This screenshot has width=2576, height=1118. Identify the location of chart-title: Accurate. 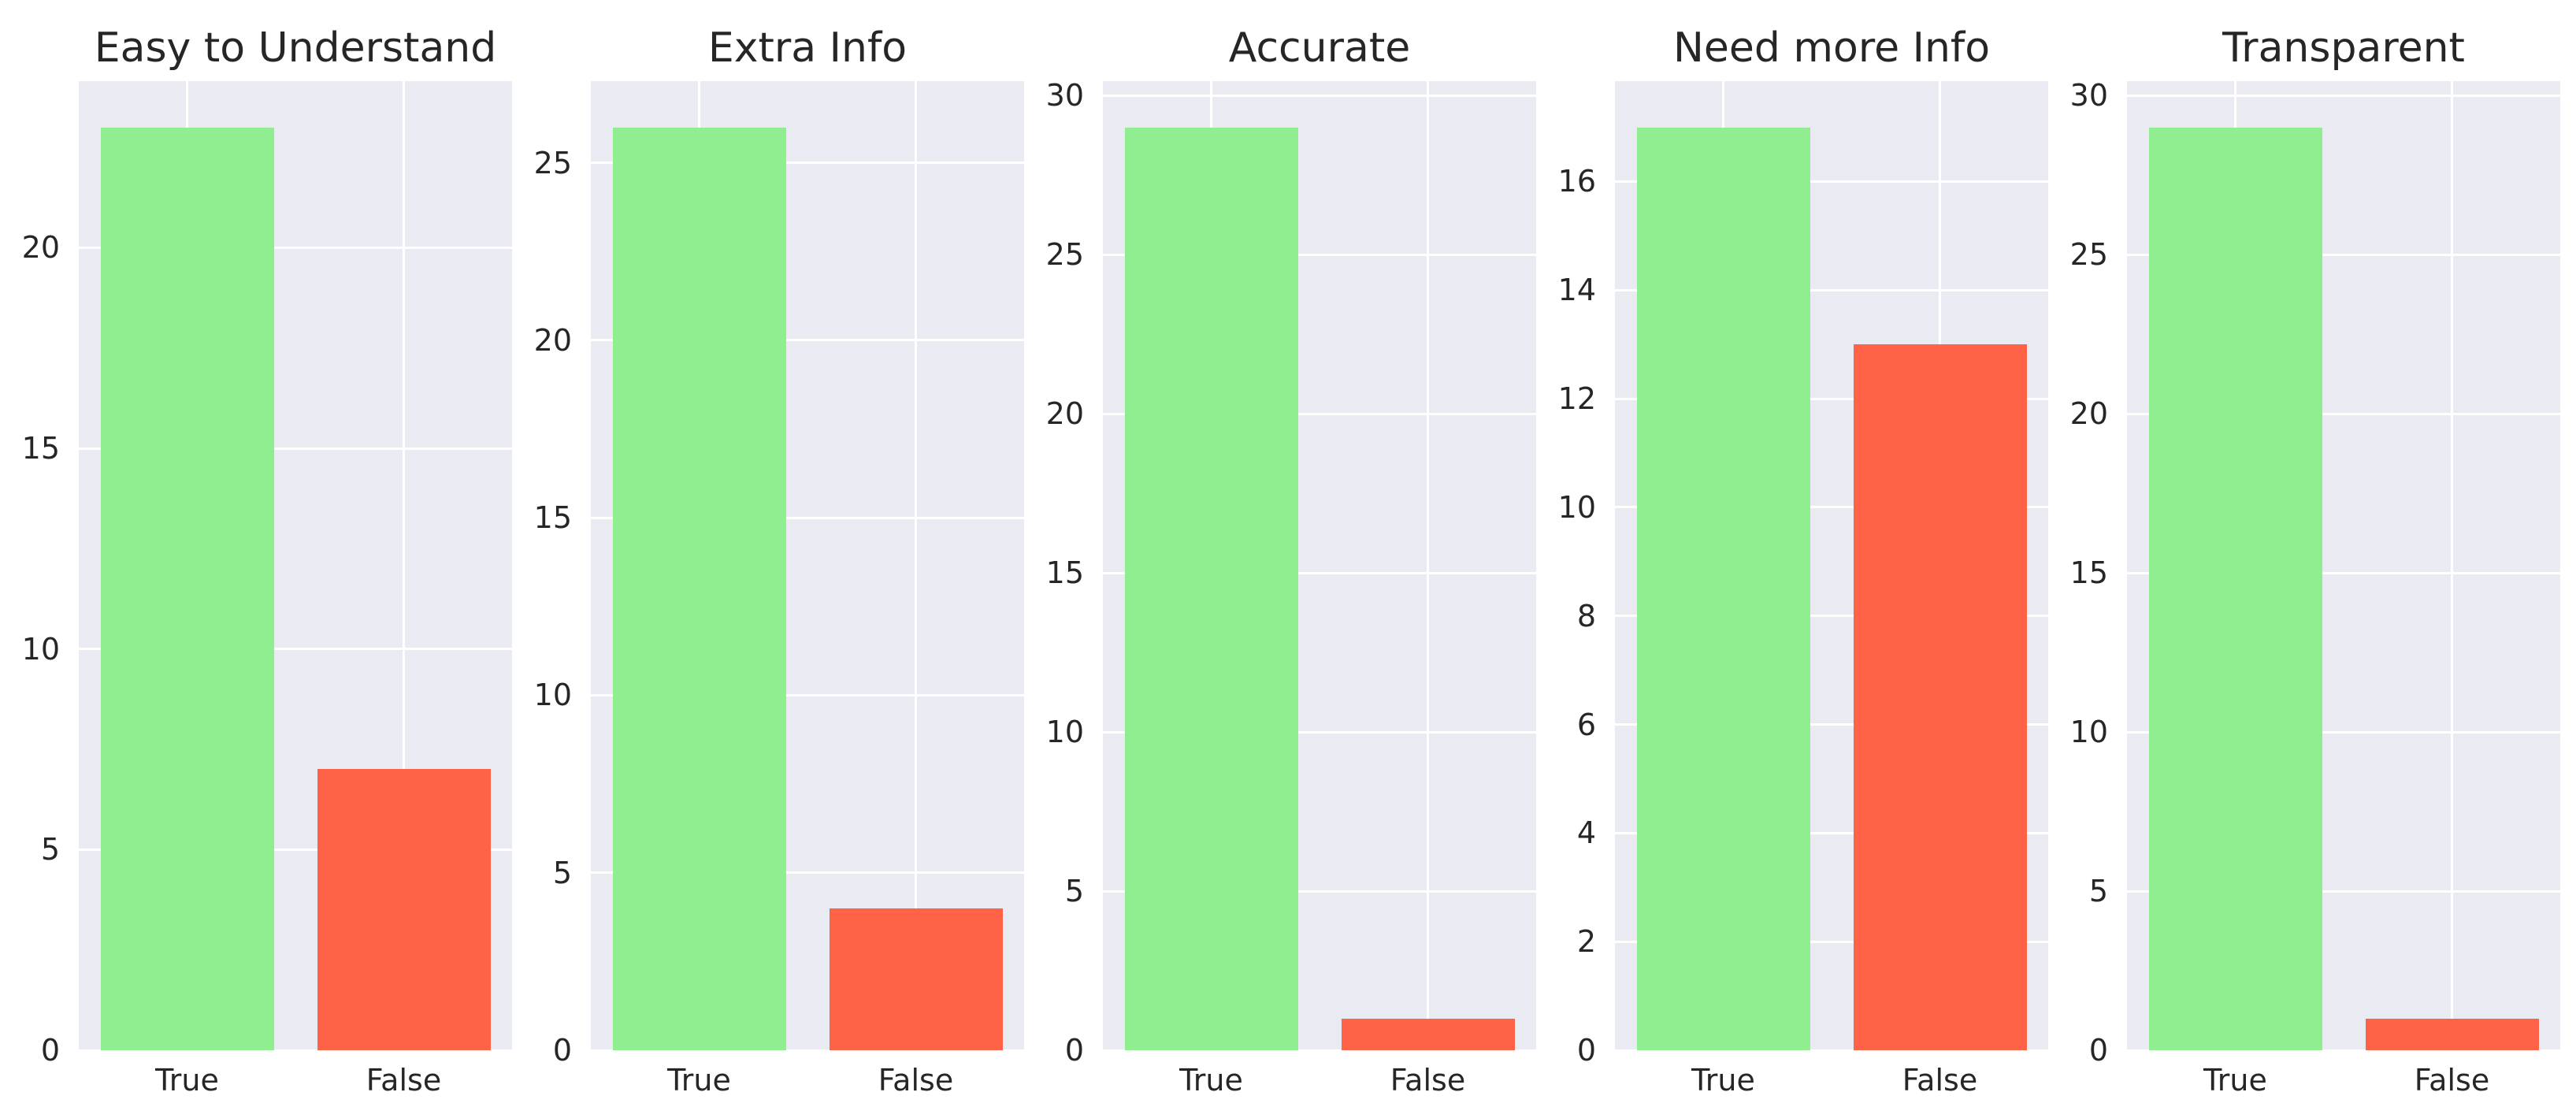
(1319, 48).